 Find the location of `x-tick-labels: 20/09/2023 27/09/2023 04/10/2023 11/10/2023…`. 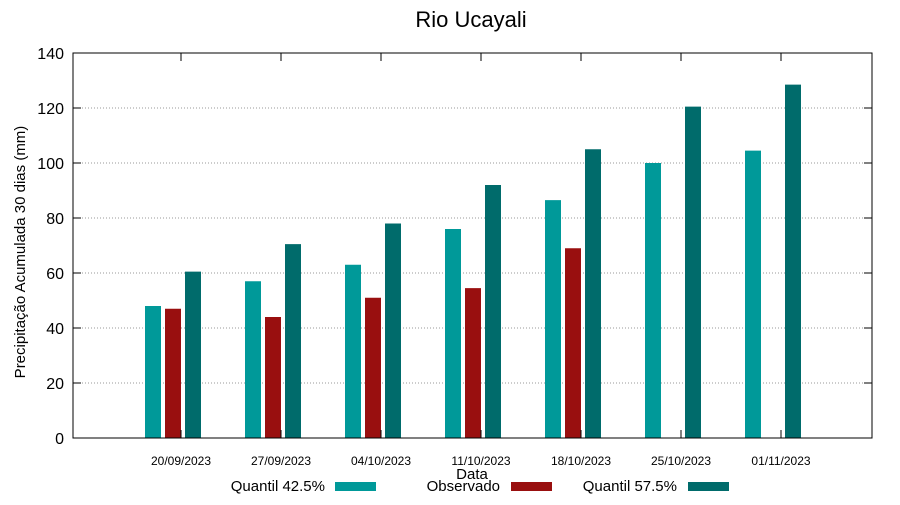

x-tick-labels: 20/09/2023 27/09/2023 04/10/2023 11/10/2023… is located at coordinates (481, 461).